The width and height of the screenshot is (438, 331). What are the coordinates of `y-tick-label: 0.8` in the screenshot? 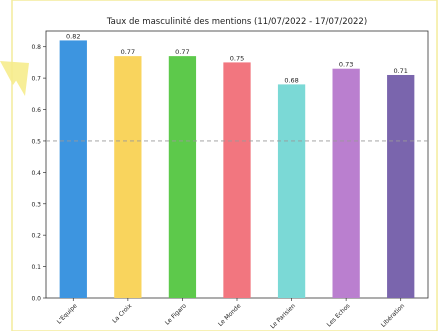 It's located at (36, 47).